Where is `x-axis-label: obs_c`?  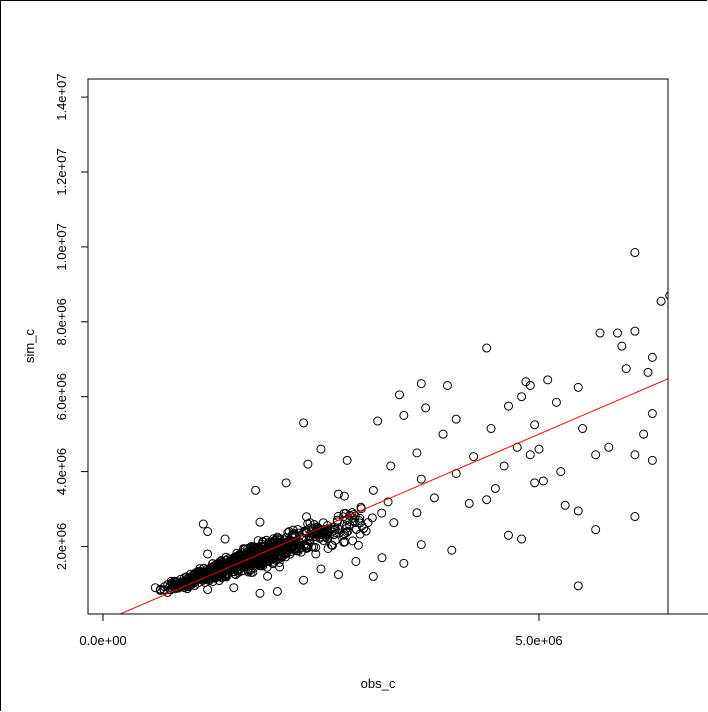 x-axis-label: obs_c is located at coordinates (378, 683).